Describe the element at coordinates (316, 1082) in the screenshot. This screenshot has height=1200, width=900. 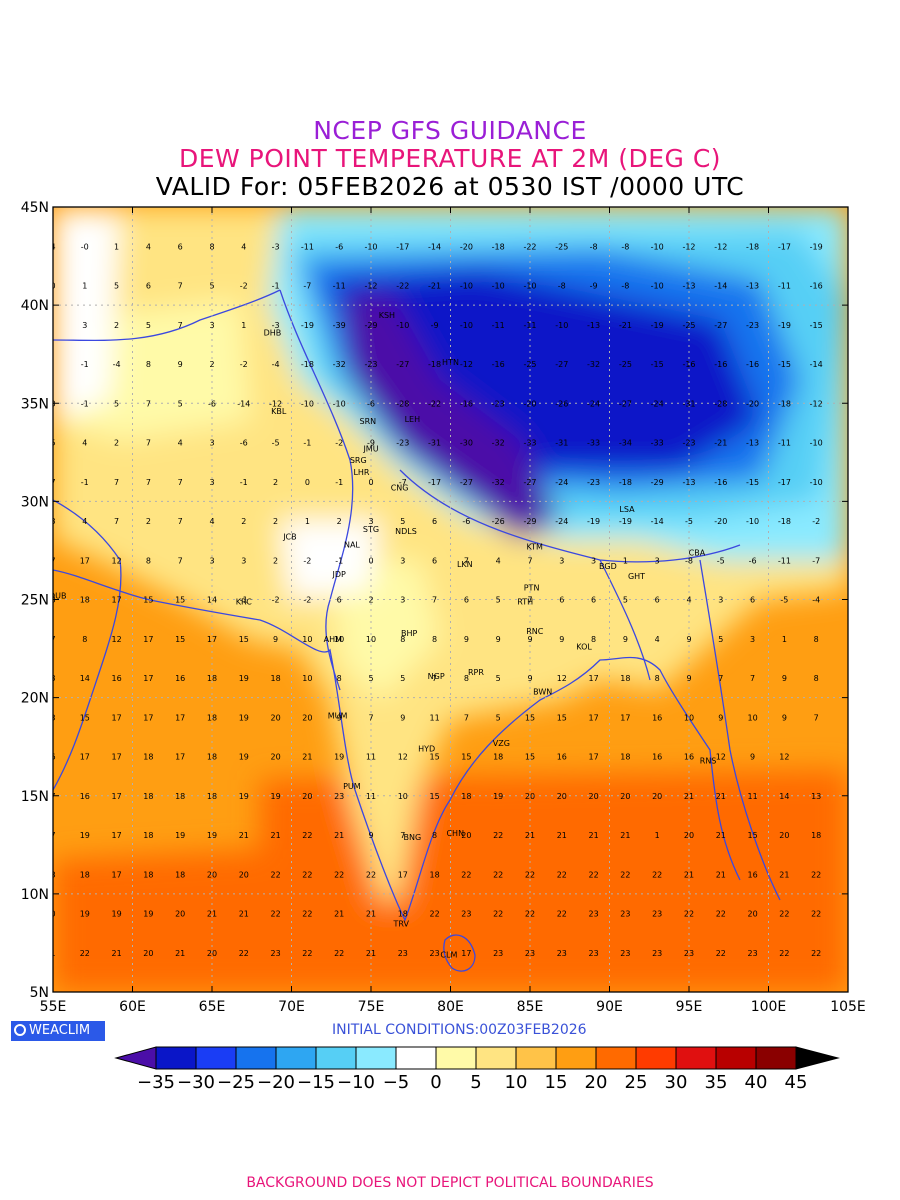
I see `colorbar-label: −15` at that location.